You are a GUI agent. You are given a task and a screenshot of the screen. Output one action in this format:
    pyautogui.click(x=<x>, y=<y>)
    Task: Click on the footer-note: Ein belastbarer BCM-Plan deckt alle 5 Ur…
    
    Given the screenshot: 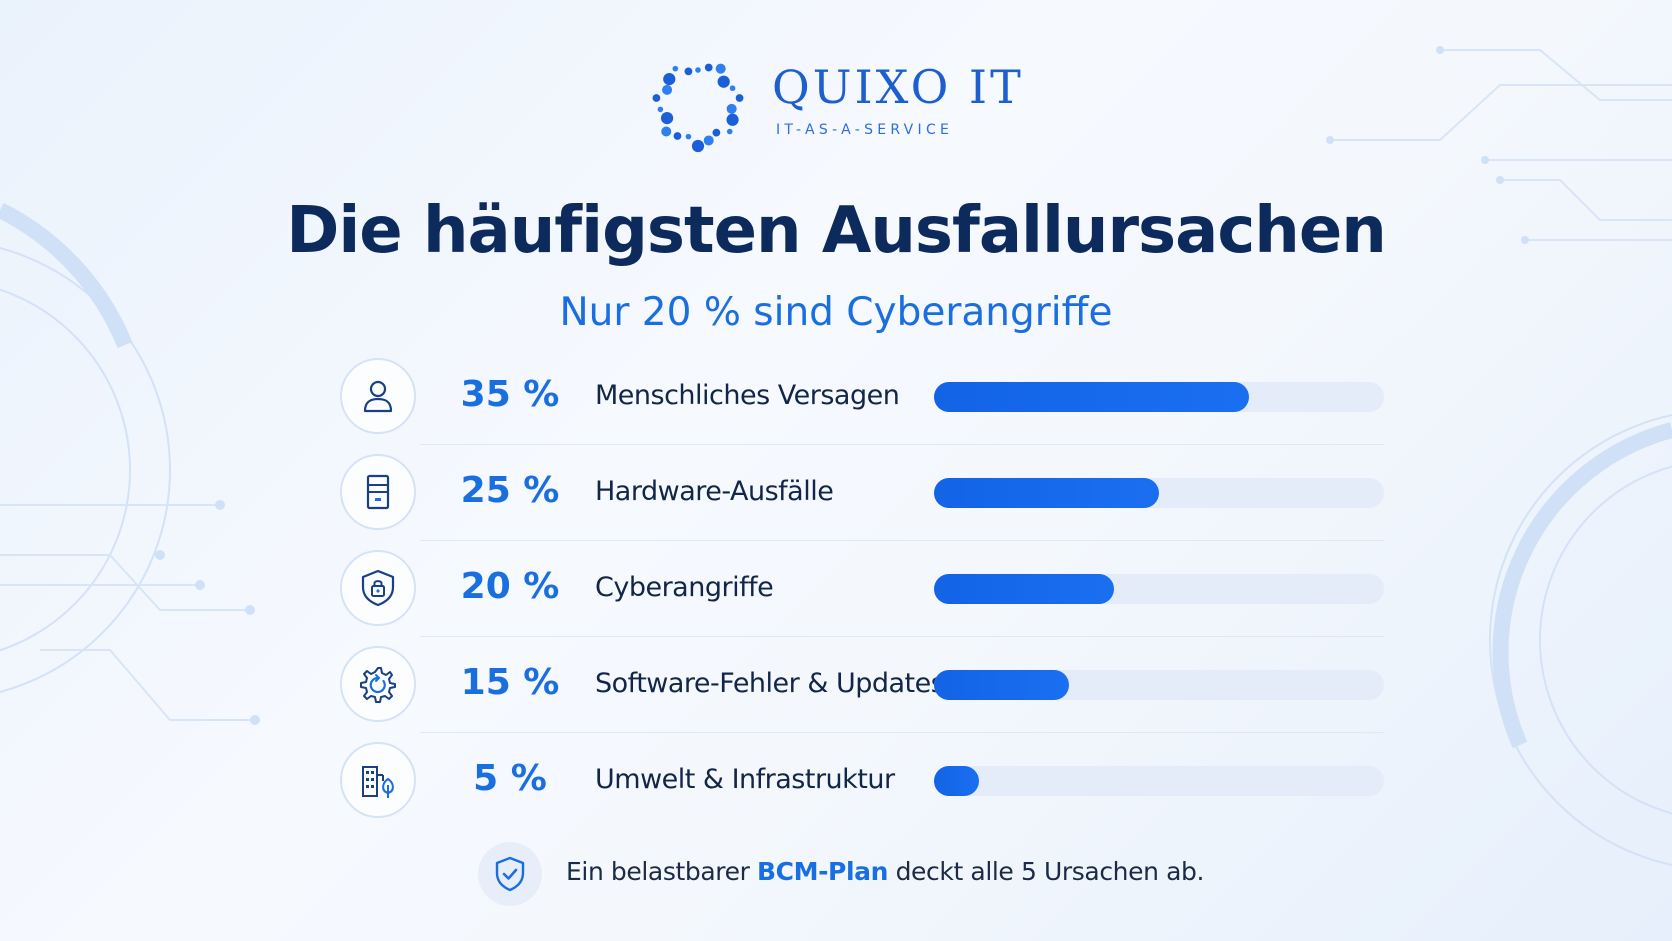 What is the action you would take?
    pyautogui.click(x=878, y=874)
    